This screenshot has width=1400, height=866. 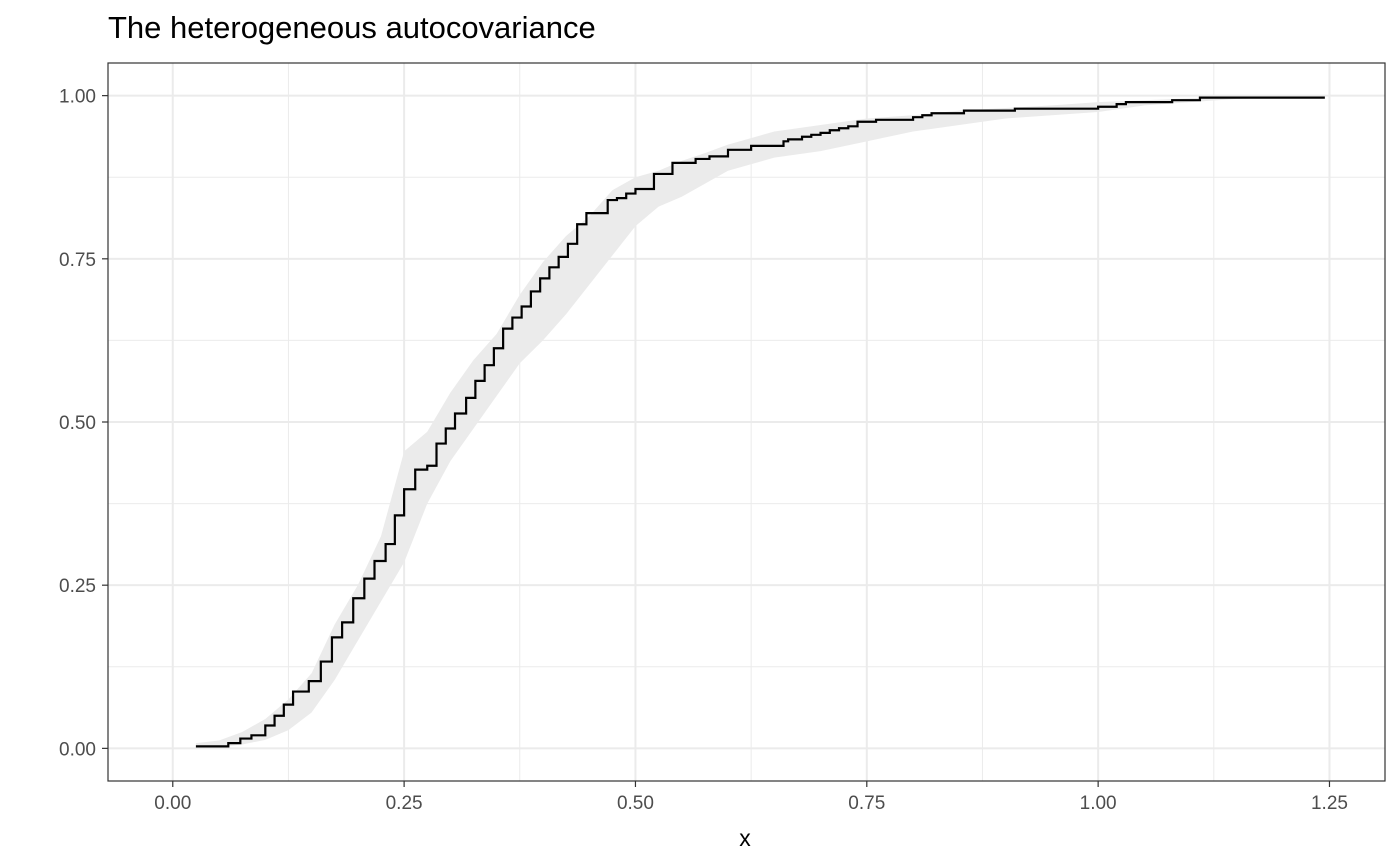 What do you see at coordinates (866, 803) in the screenshot?
I see `x-tick-label: 0.75` at bounding box center [866, 803].